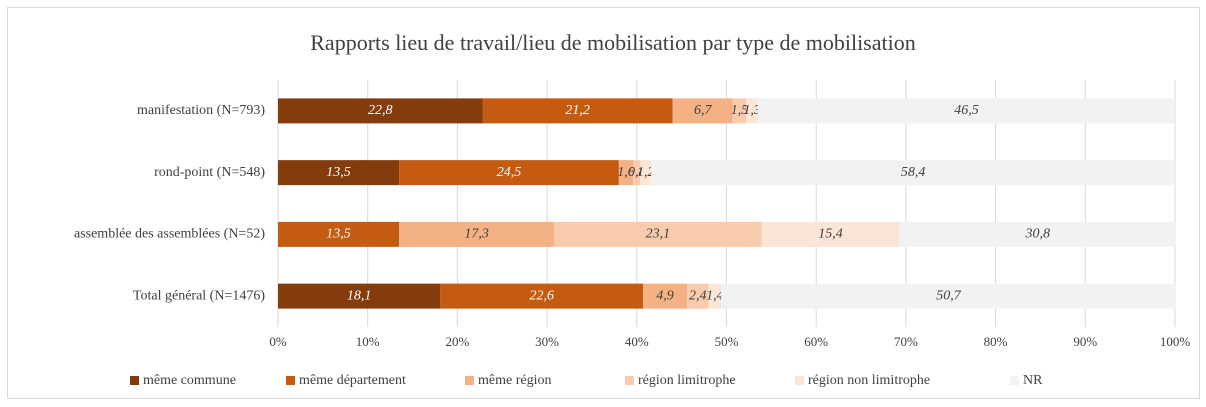 The height and width of the screenshot is (407, 1206). I want to click on x-tick-label: 90%, so click(1085, 341).